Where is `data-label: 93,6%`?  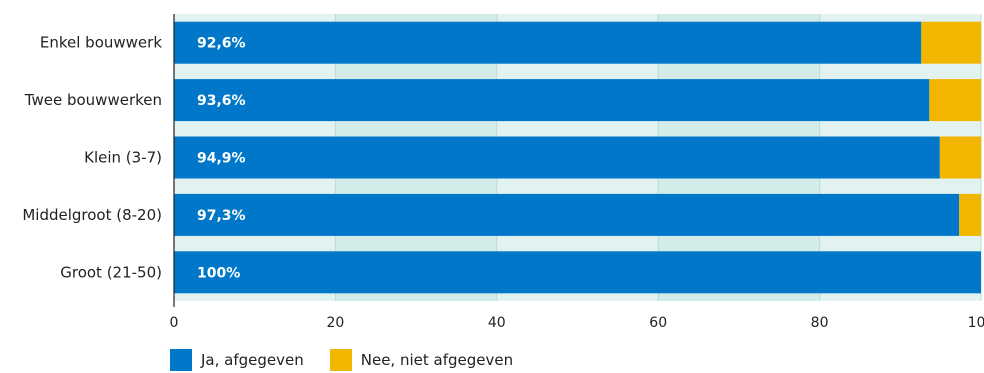
data-label: 93,6% is located at coordinates (221, 101).